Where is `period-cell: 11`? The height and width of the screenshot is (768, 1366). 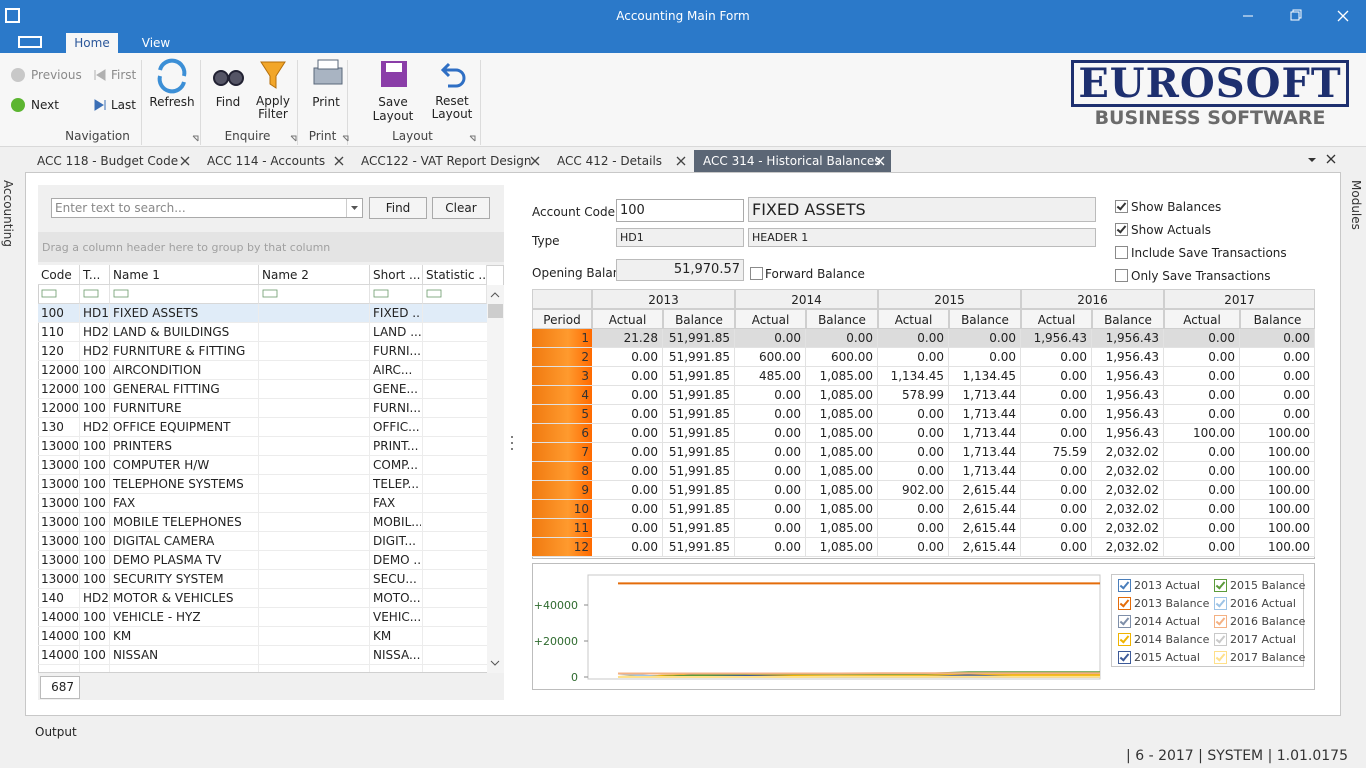 period-cell: 11 is located at coordinates (562, 528).